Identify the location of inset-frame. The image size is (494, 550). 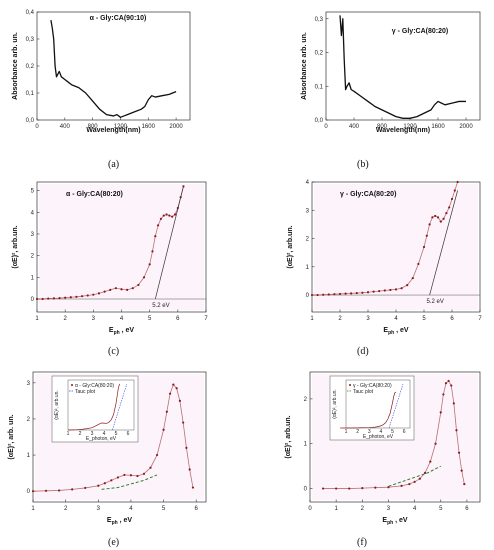
(372, 408).